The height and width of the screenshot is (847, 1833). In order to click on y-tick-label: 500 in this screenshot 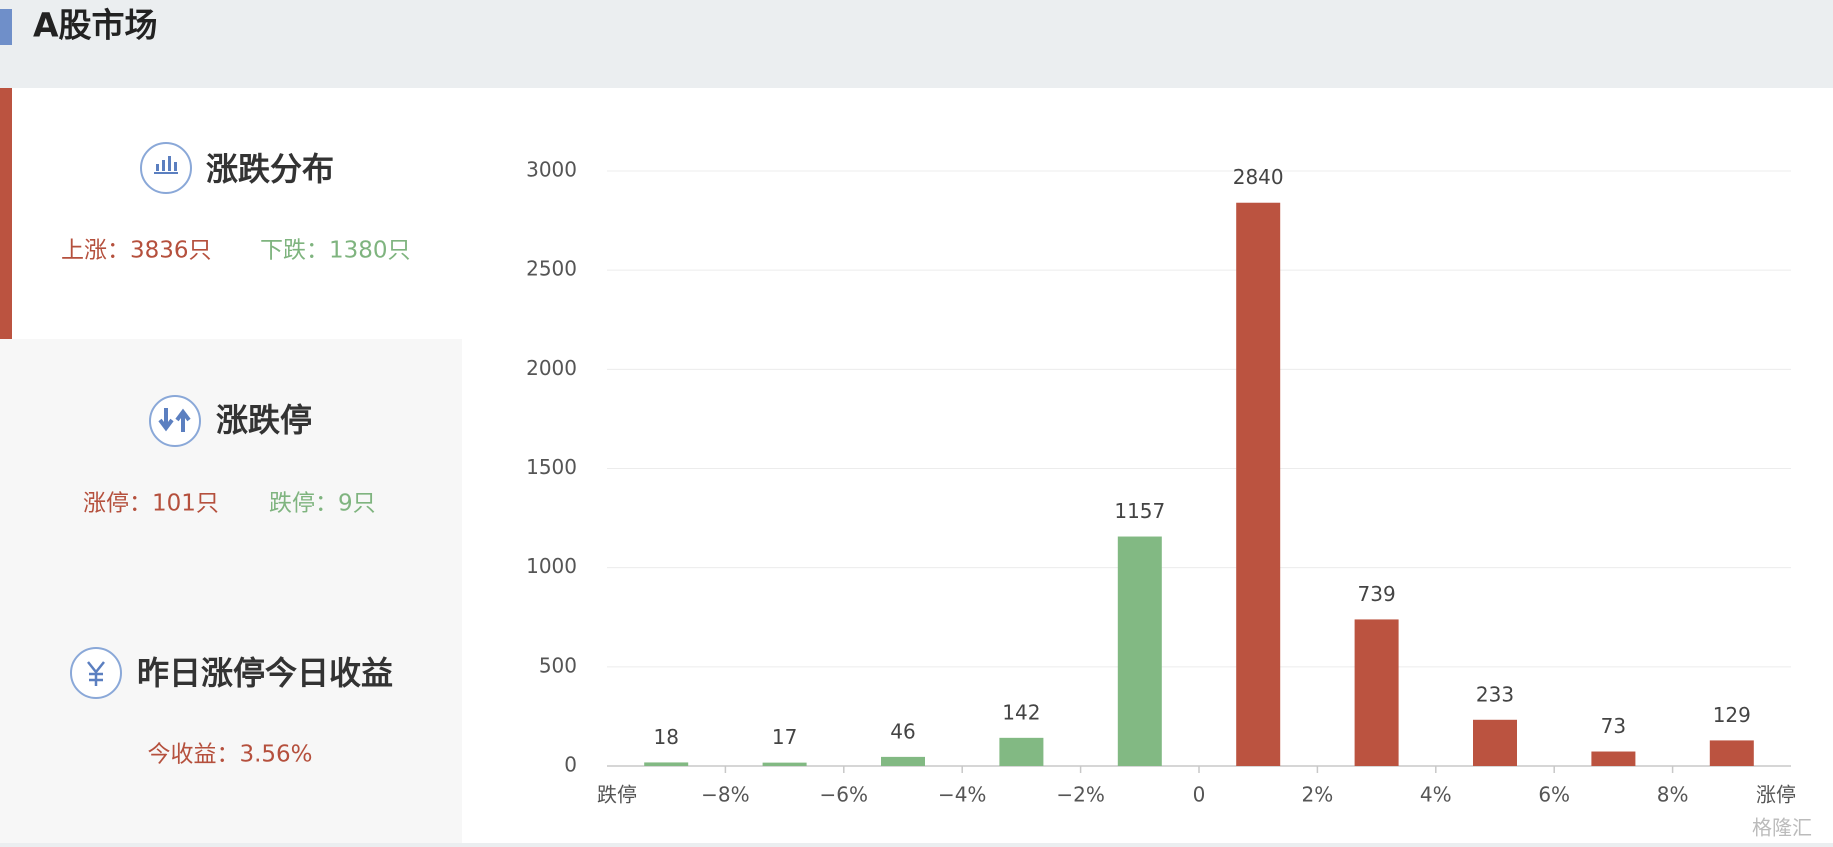, I will do `click(558, 665)`.